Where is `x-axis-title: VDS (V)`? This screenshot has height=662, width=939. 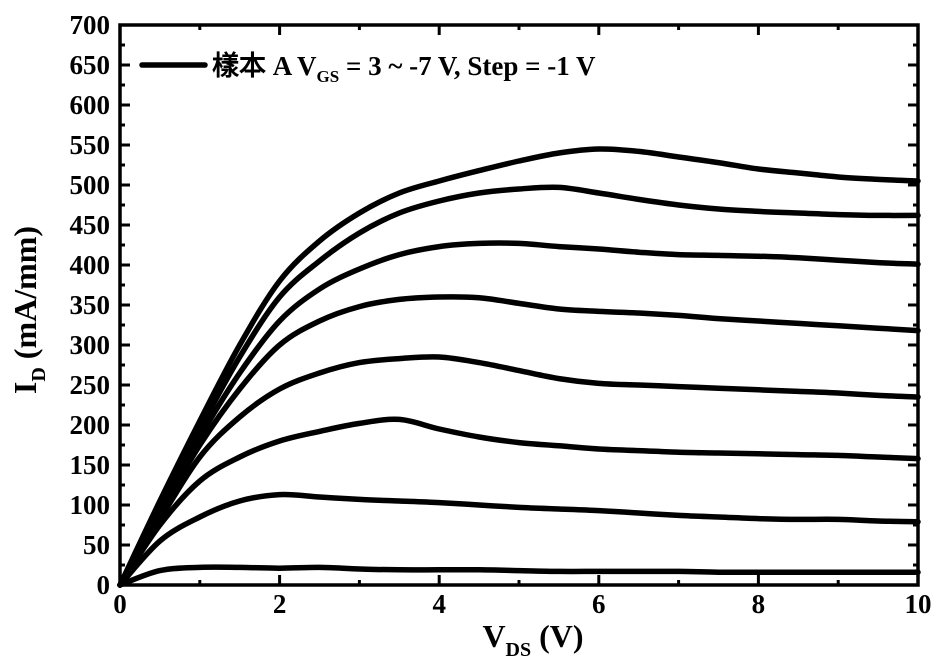
x-axis-title: VDS (V) is located at coordinates (532, 639).